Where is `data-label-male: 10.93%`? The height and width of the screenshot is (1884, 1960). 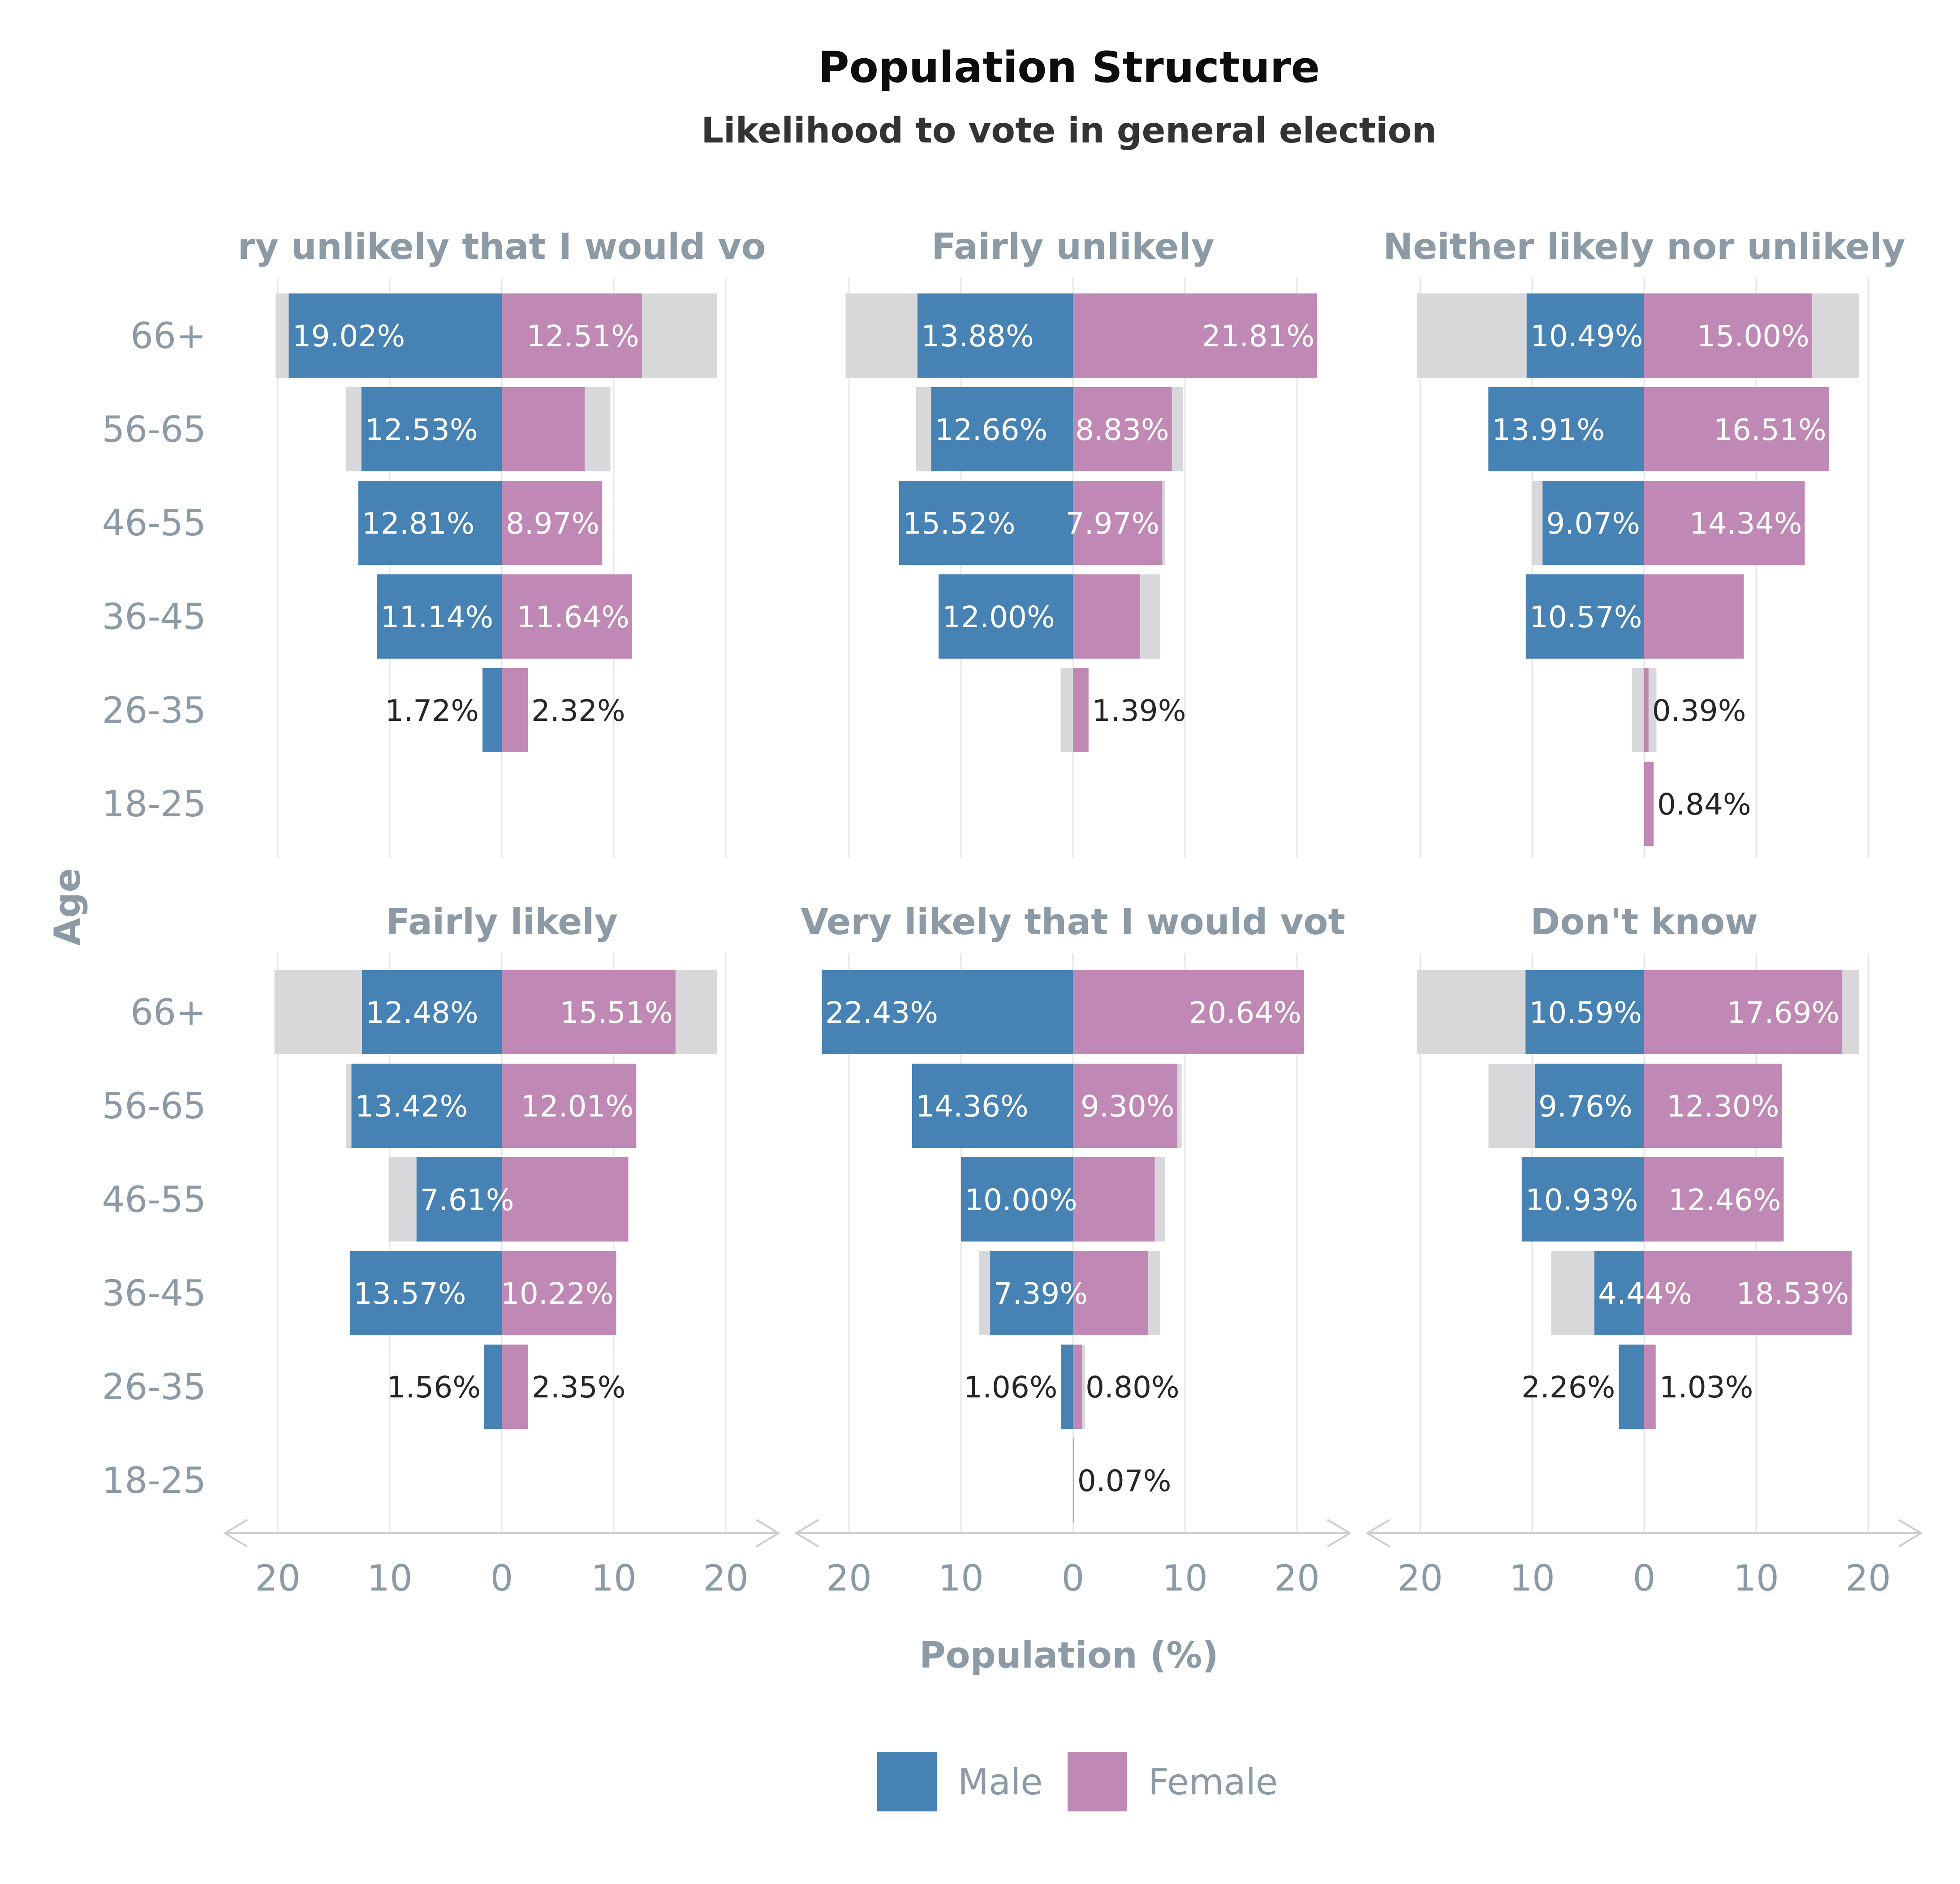
data-label-male: 10.93% is located at coordinates (1582, 1200).